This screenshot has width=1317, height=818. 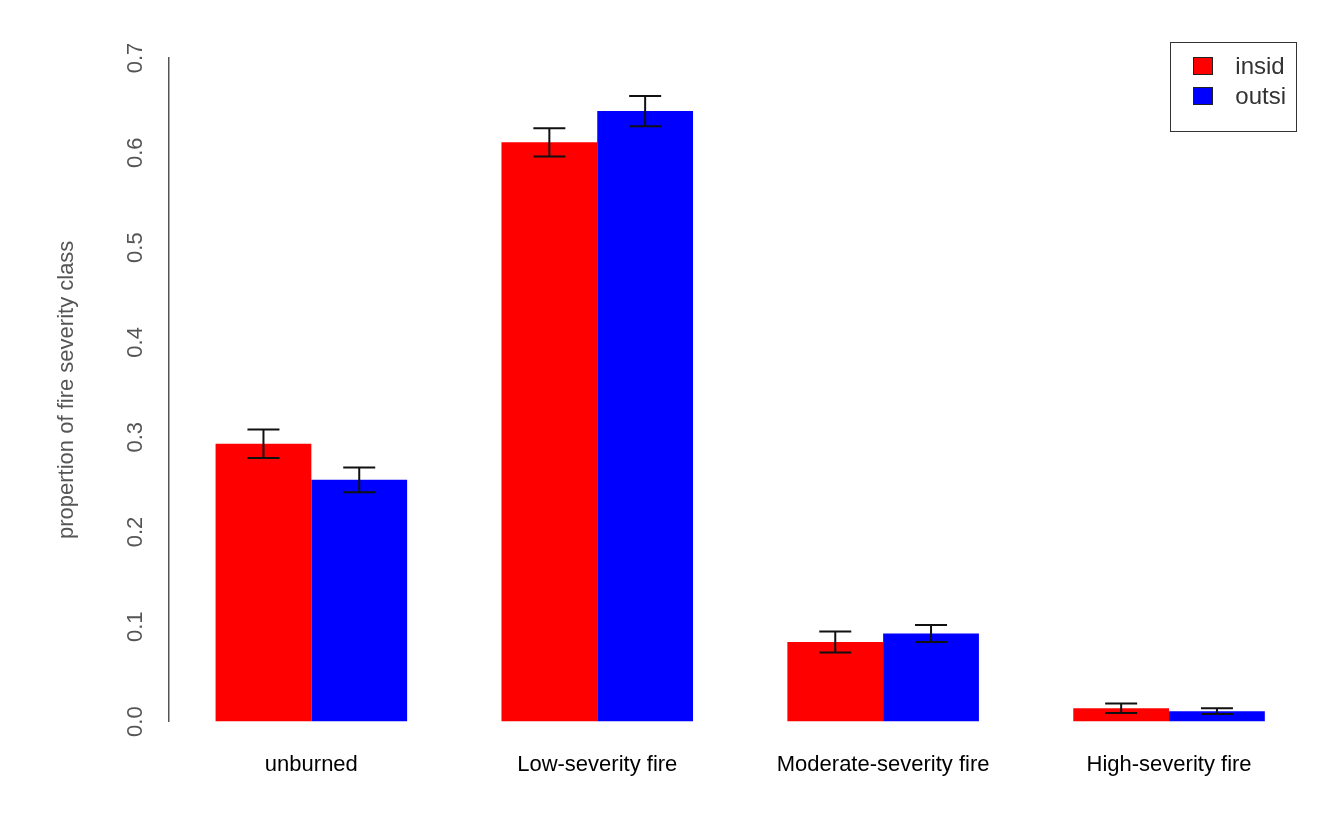 I want to click on y-tick-label: 0.6, so click(x=135, y=153).